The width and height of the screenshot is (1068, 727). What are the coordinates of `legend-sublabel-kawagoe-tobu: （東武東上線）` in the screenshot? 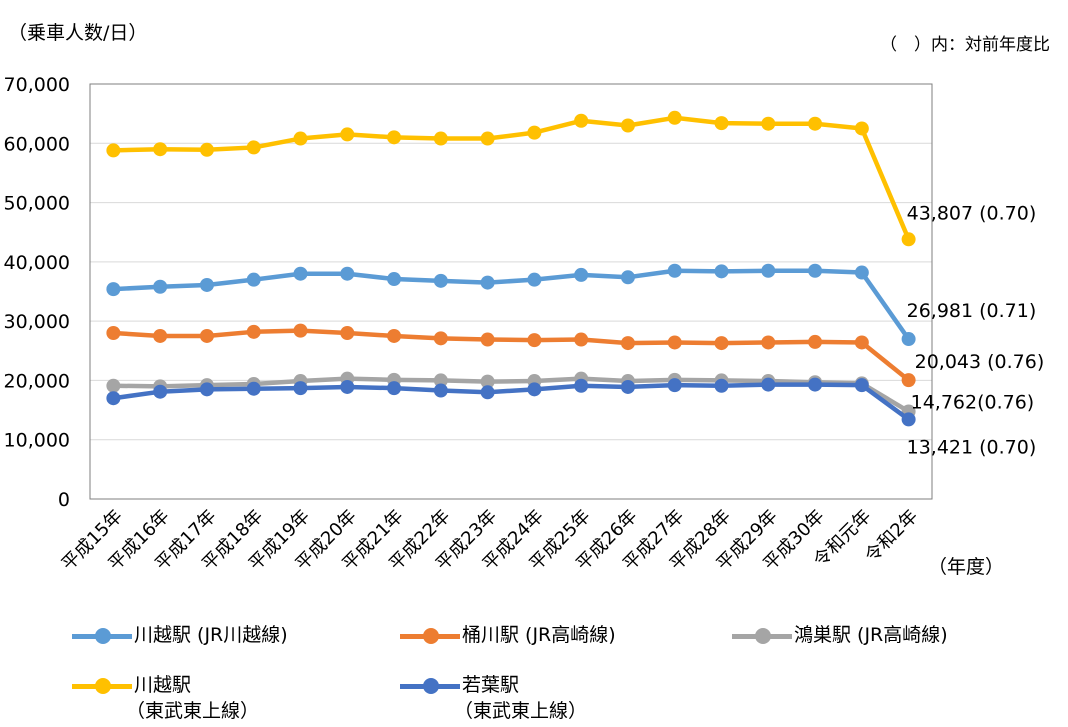 It's located at (193, 711).